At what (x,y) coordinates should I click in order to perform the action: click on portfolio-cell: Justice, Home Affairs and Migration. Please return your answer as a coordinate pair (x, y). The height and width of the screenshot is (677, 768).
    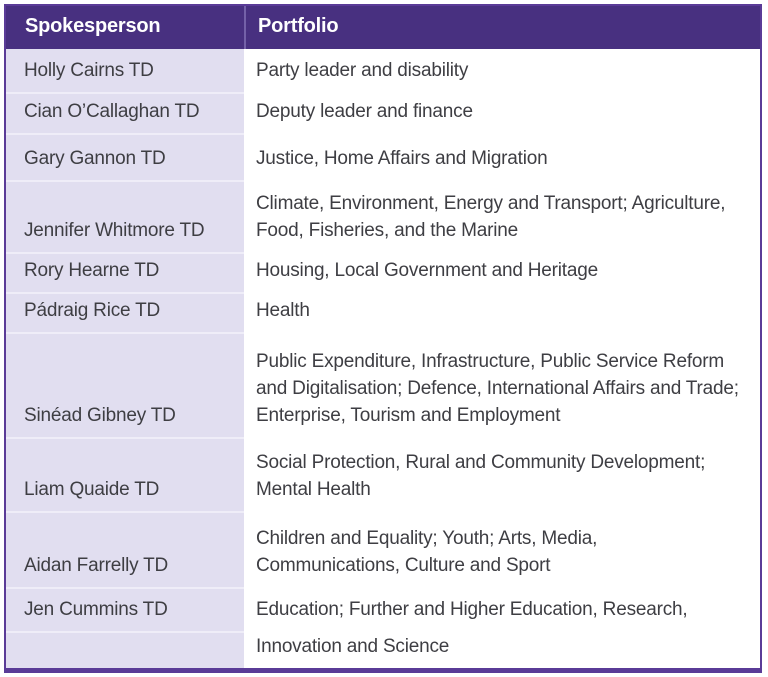
    Looking at the image, I should click on (502, 156).